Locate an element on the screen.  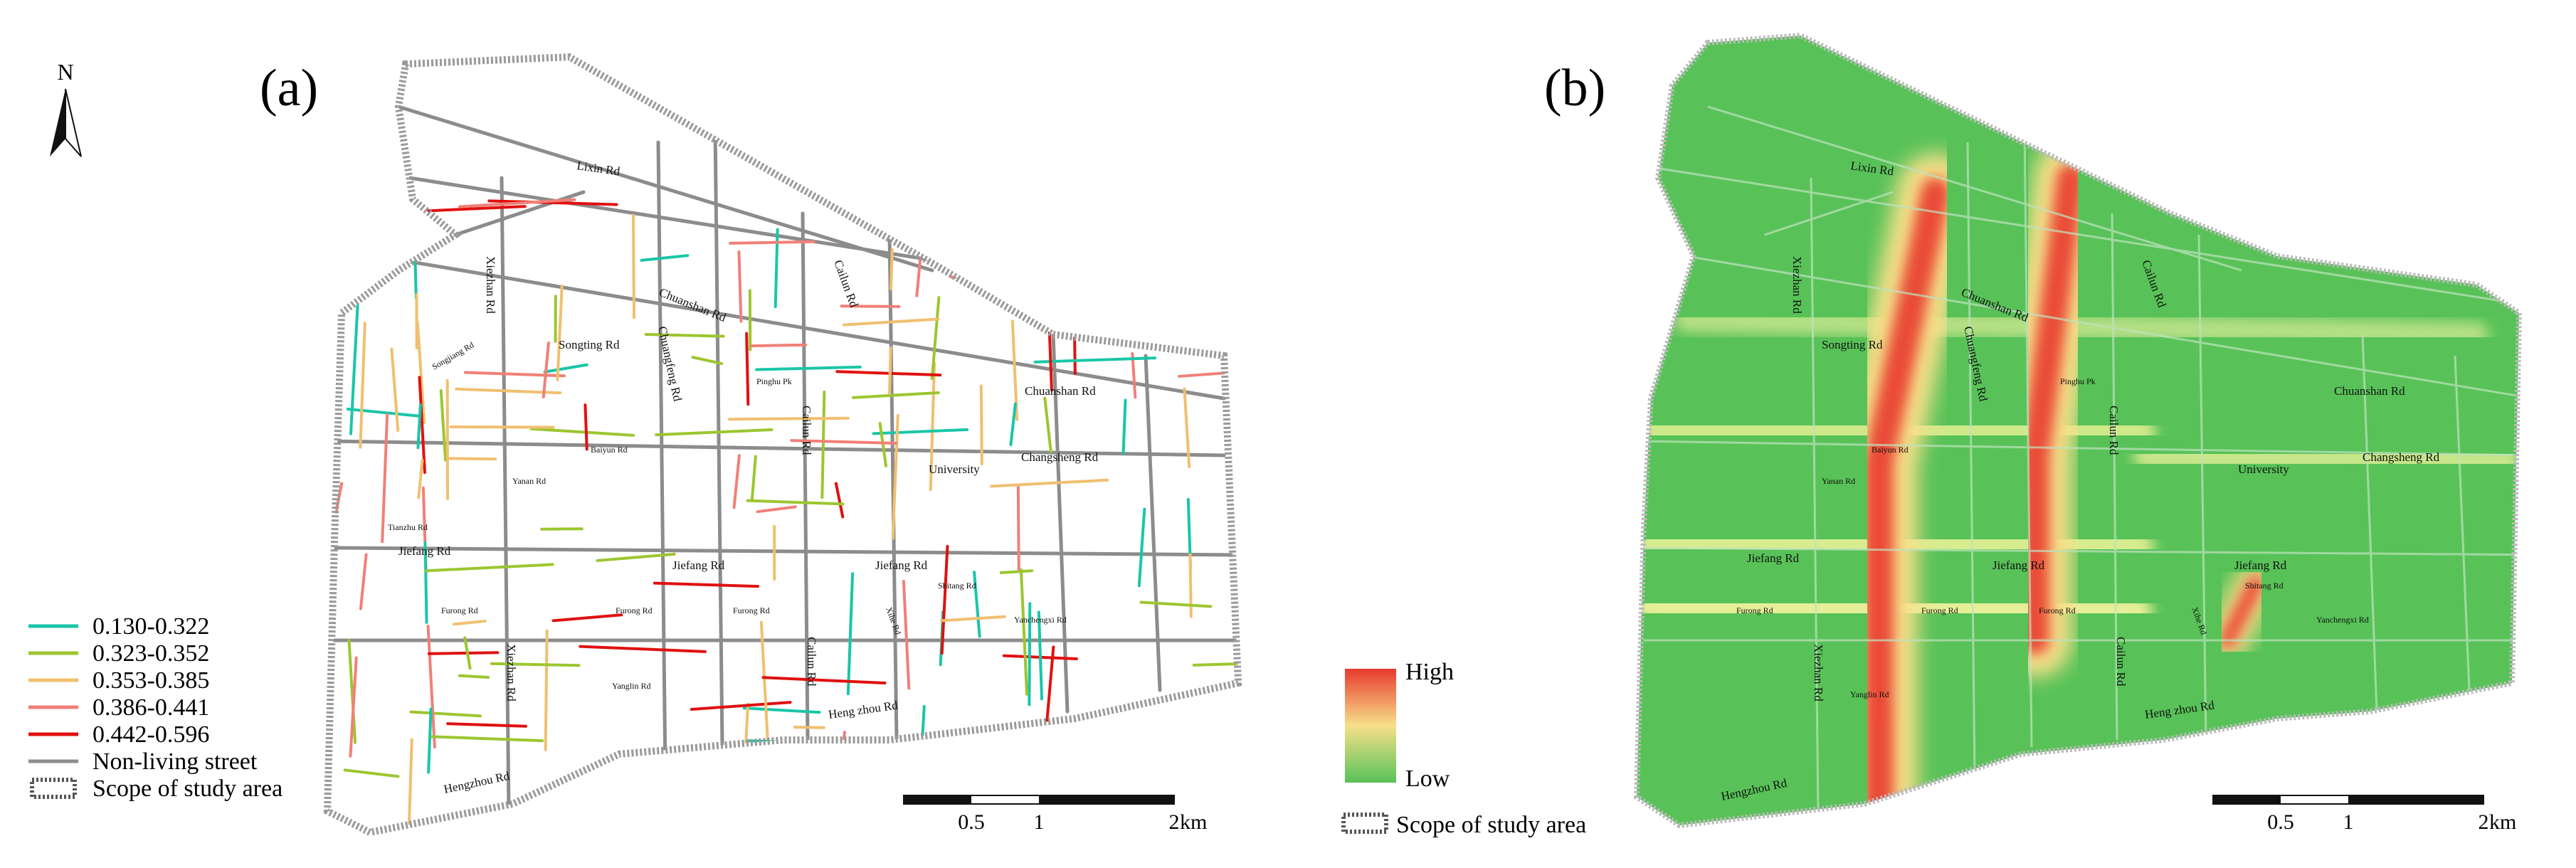
label-yanan-b: Yanan Rd is located at coordinates (1838, 481).